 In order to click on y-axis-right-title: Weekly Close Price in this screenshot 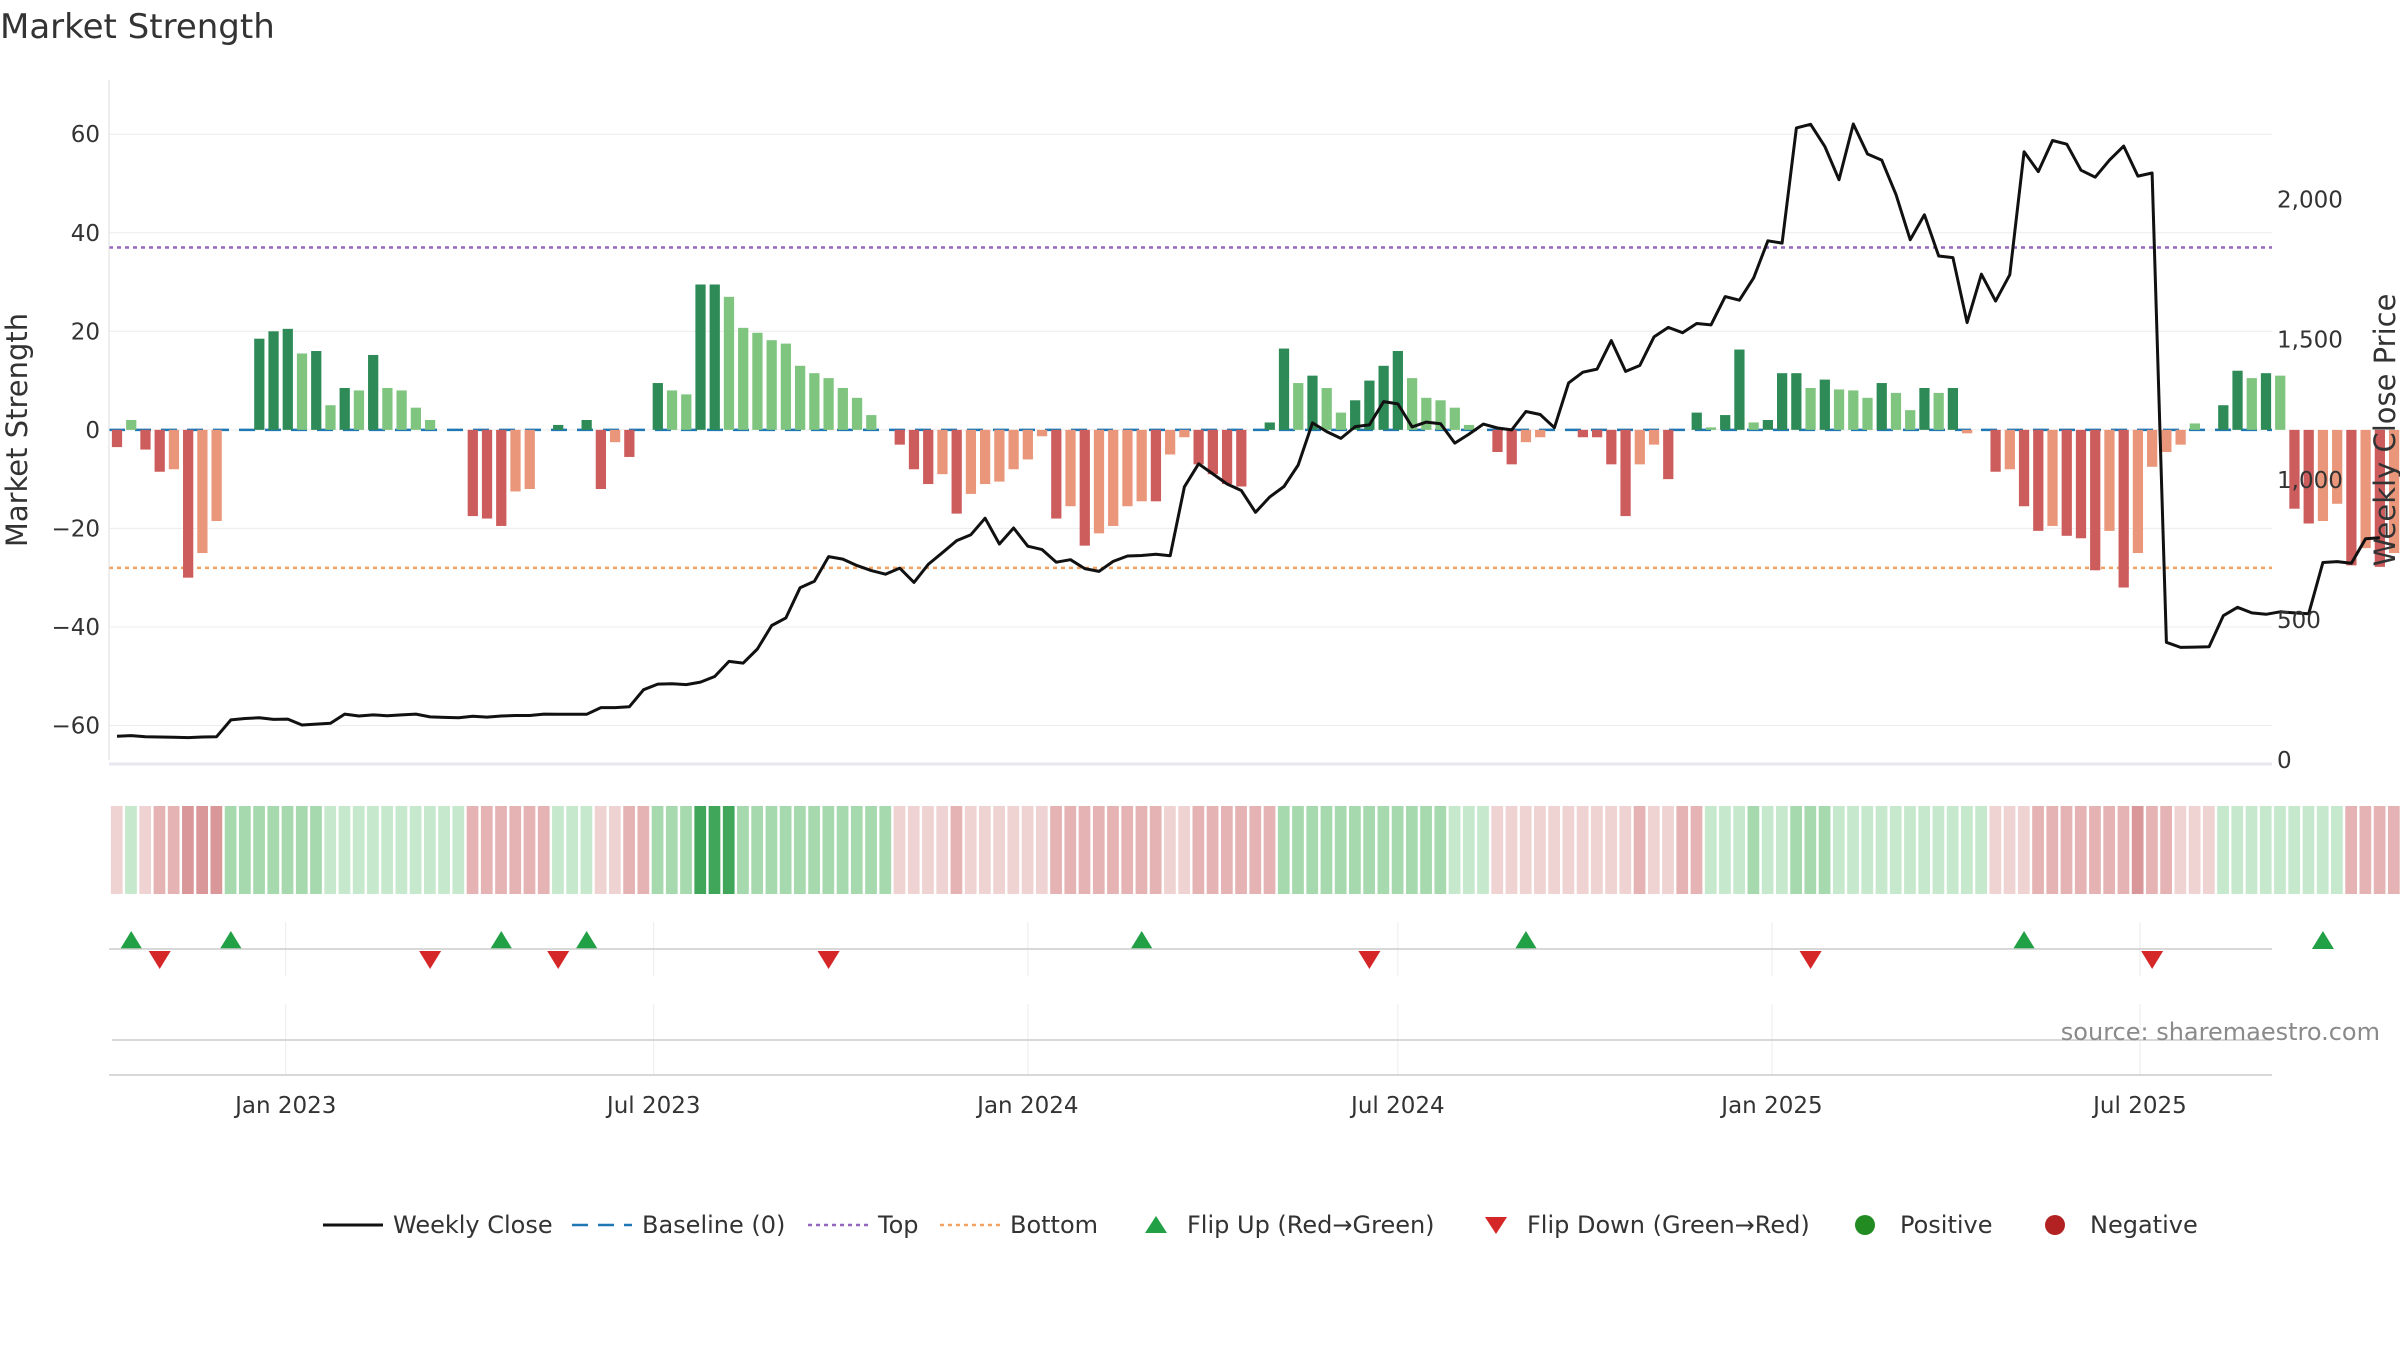, I will do `click(2384, 430)`.